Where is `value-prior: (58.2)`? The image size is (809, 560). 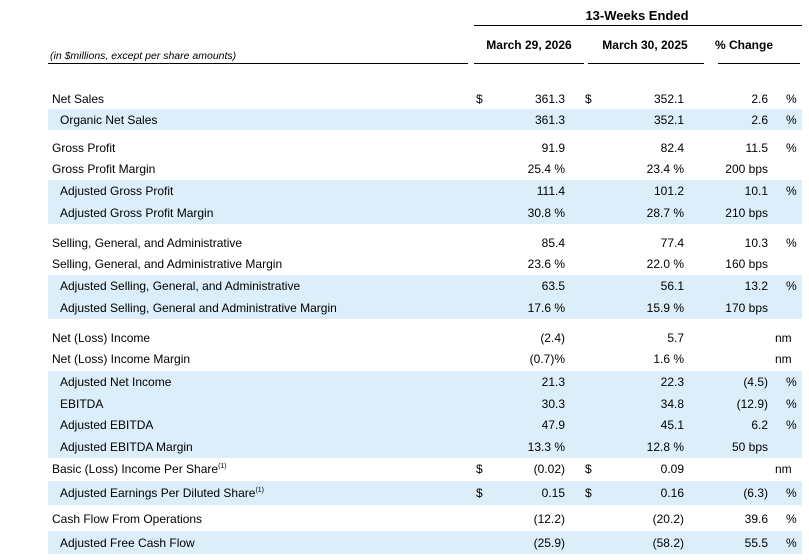
value-prior: (58.2) is located at coordinates (668, 542).